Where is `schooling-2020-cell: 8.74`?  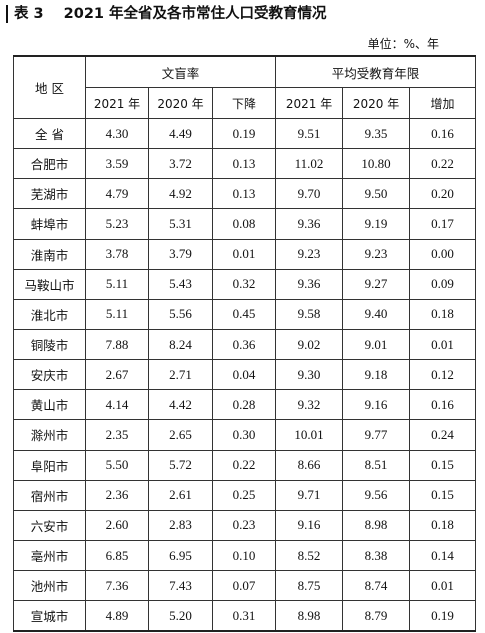 schooling-2020-cell: 8.74 is located at coordinates (376, 586).